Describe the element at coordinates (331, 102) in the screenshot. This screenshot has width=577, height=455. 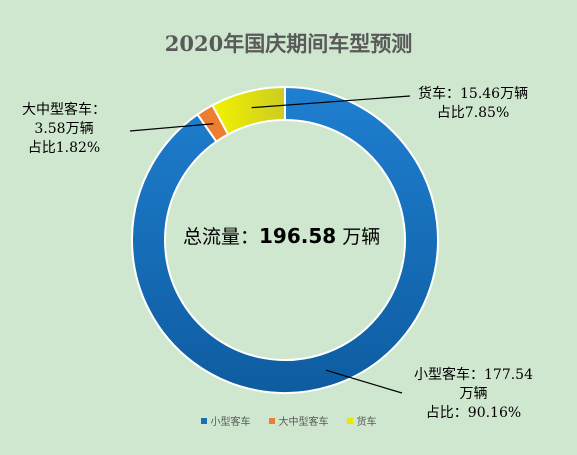
I see `leader-truck` at that location.